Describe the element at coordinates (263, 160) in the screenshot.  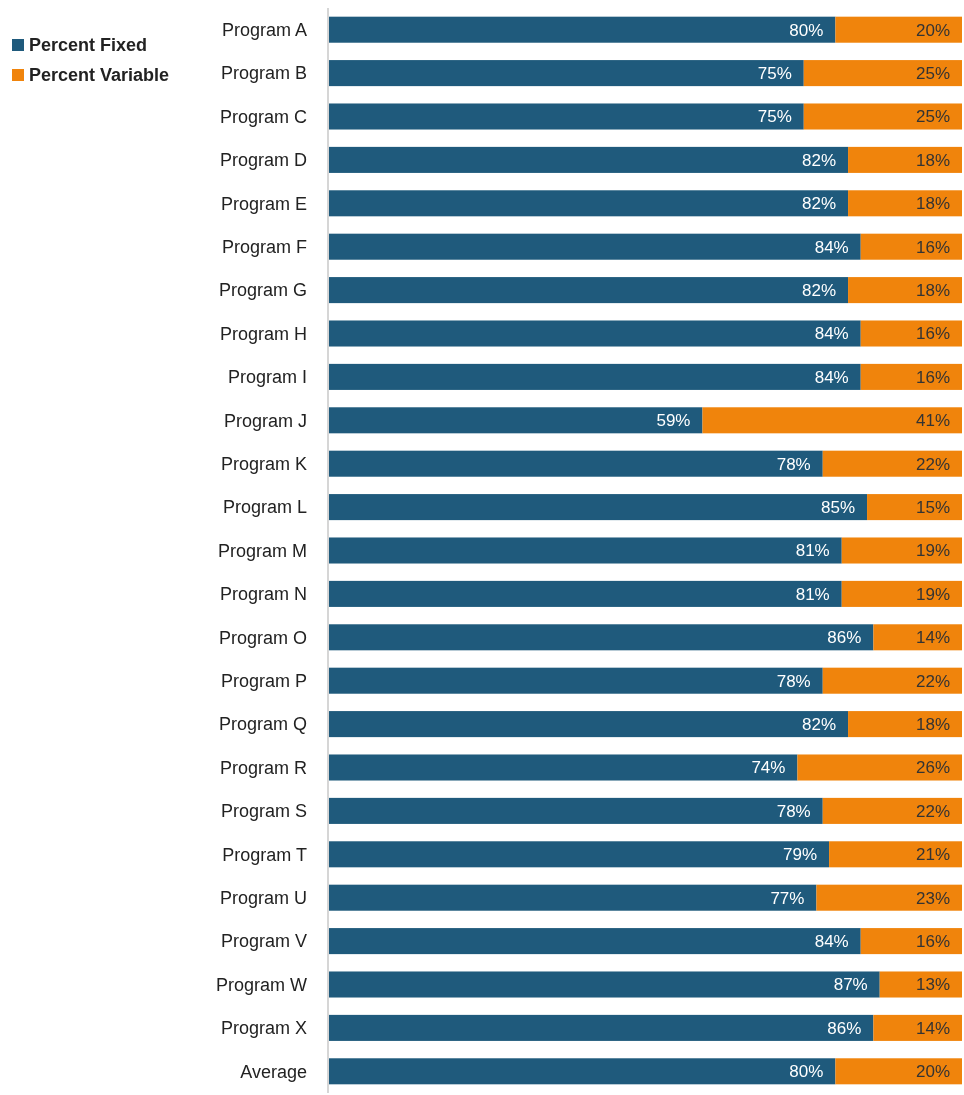
I see `y-tick-label: Program D` at that location.